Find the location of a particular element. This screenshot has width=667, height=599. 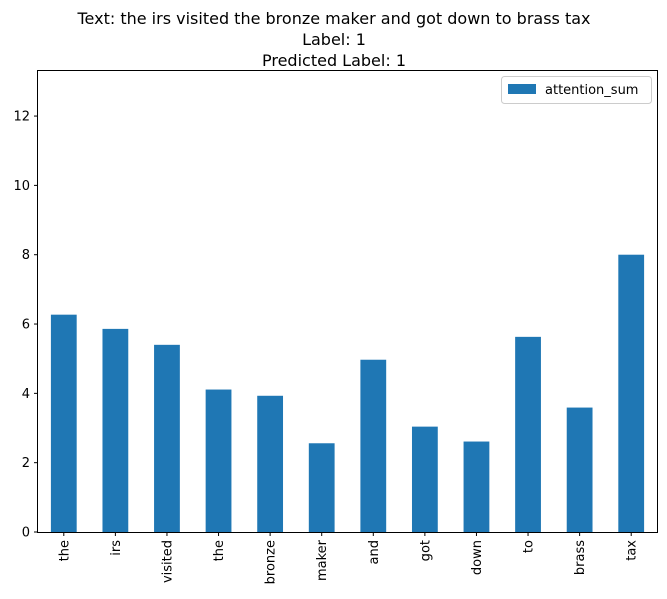

y-tick-label: 6 is located at coordinates (26, 325).